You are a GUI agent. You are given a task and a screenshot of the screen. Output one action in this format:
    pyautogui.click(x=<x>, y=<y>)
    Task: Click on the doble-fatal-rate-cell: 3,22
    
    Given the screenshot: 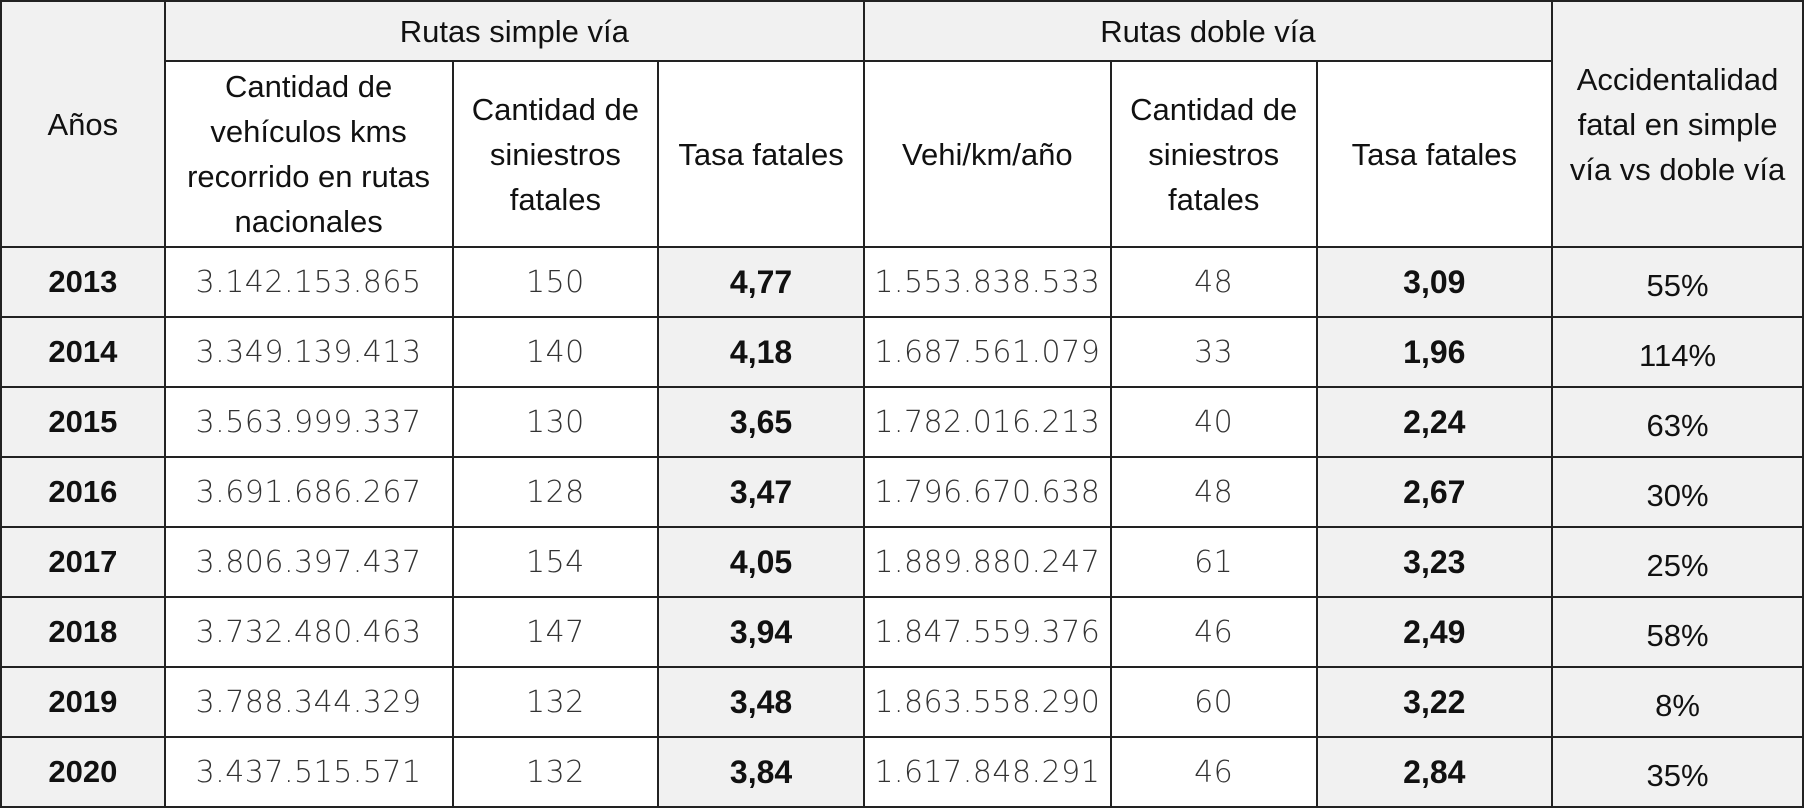 What is the action you would take?
    pyautogui.click(x=1434, y=702)
    